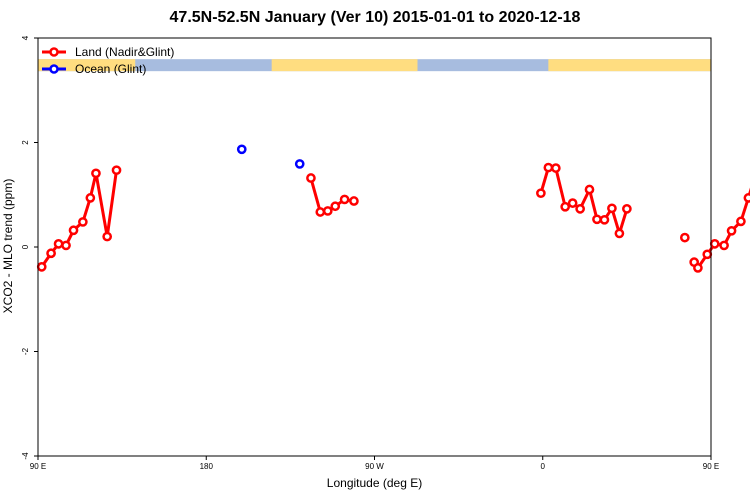 The image size is (750, 500). Describe the element at coordinates (25, 37) in the screenshot. I see `y-tick-label: 4` at that location.